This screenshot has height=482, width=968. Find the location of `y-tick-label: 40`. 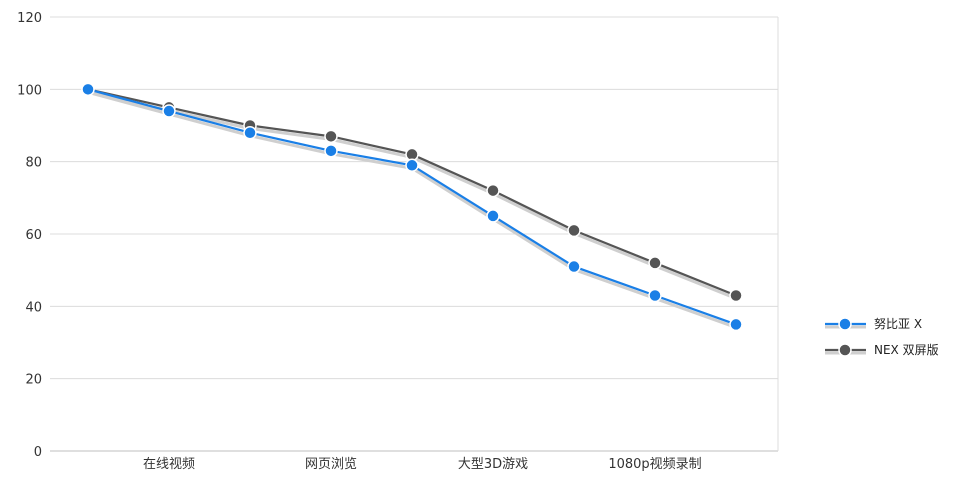

y-tick-label: 40 is located at coordinates (33, 307).